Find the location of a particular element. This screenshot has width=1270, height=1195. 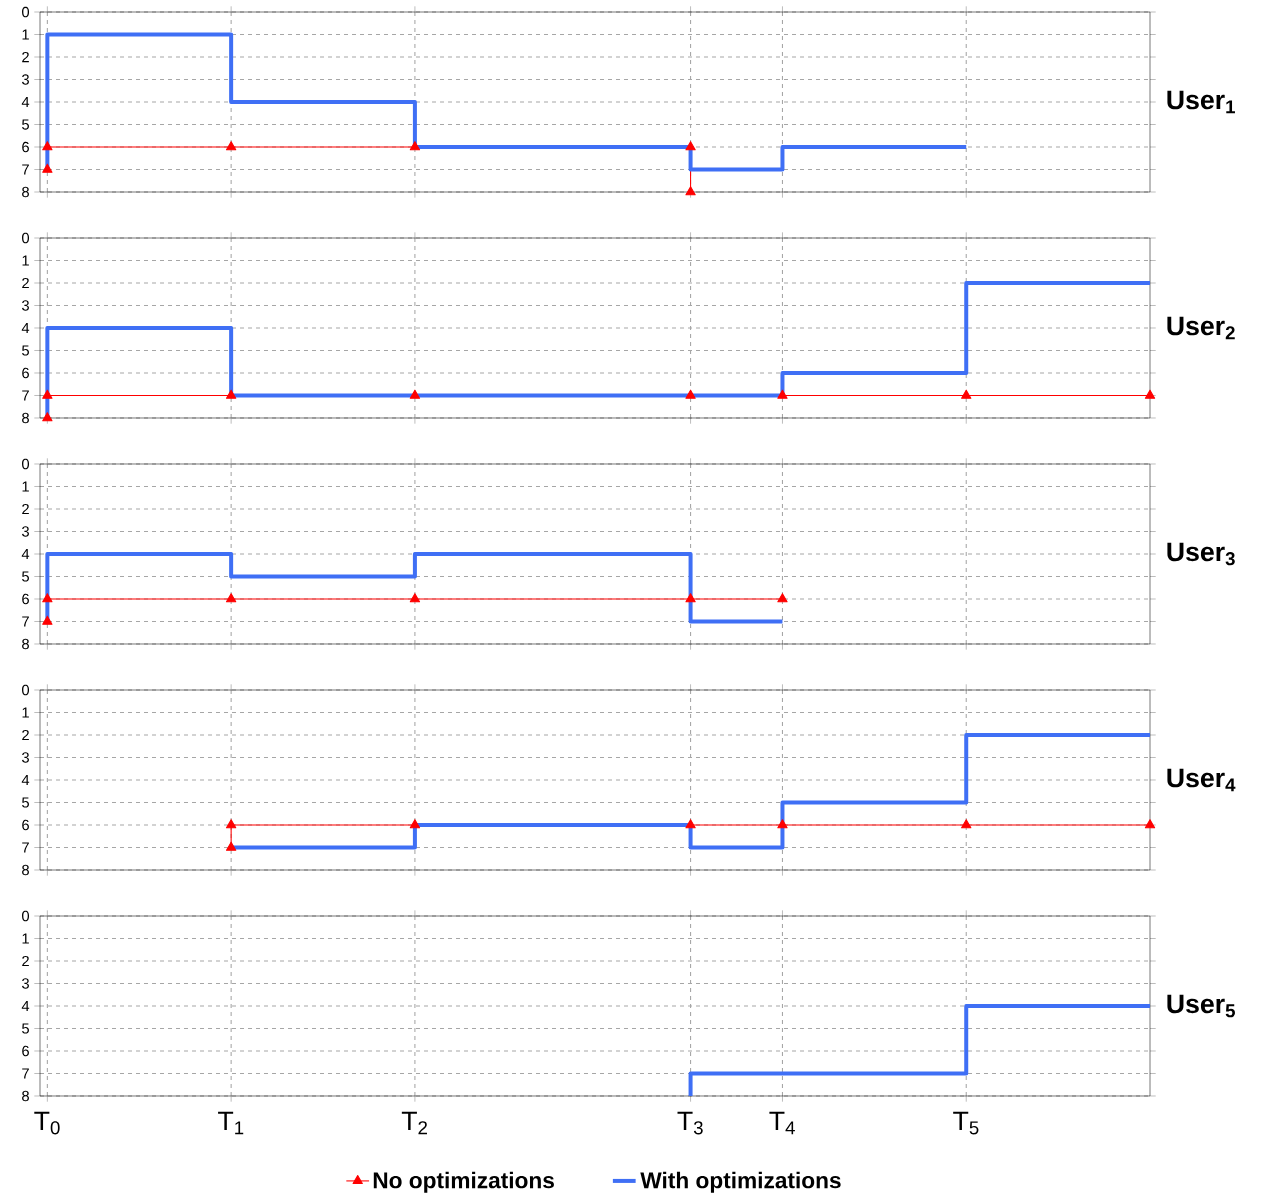

text: User$_{1}$ is located at coordinates (1201, 102).